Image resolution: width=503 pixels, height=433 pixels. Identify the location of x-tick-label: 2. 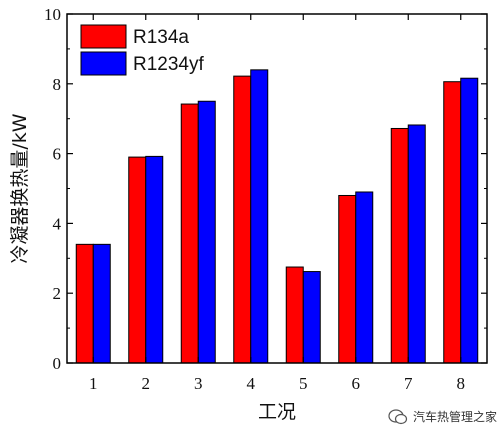
(146, 383).